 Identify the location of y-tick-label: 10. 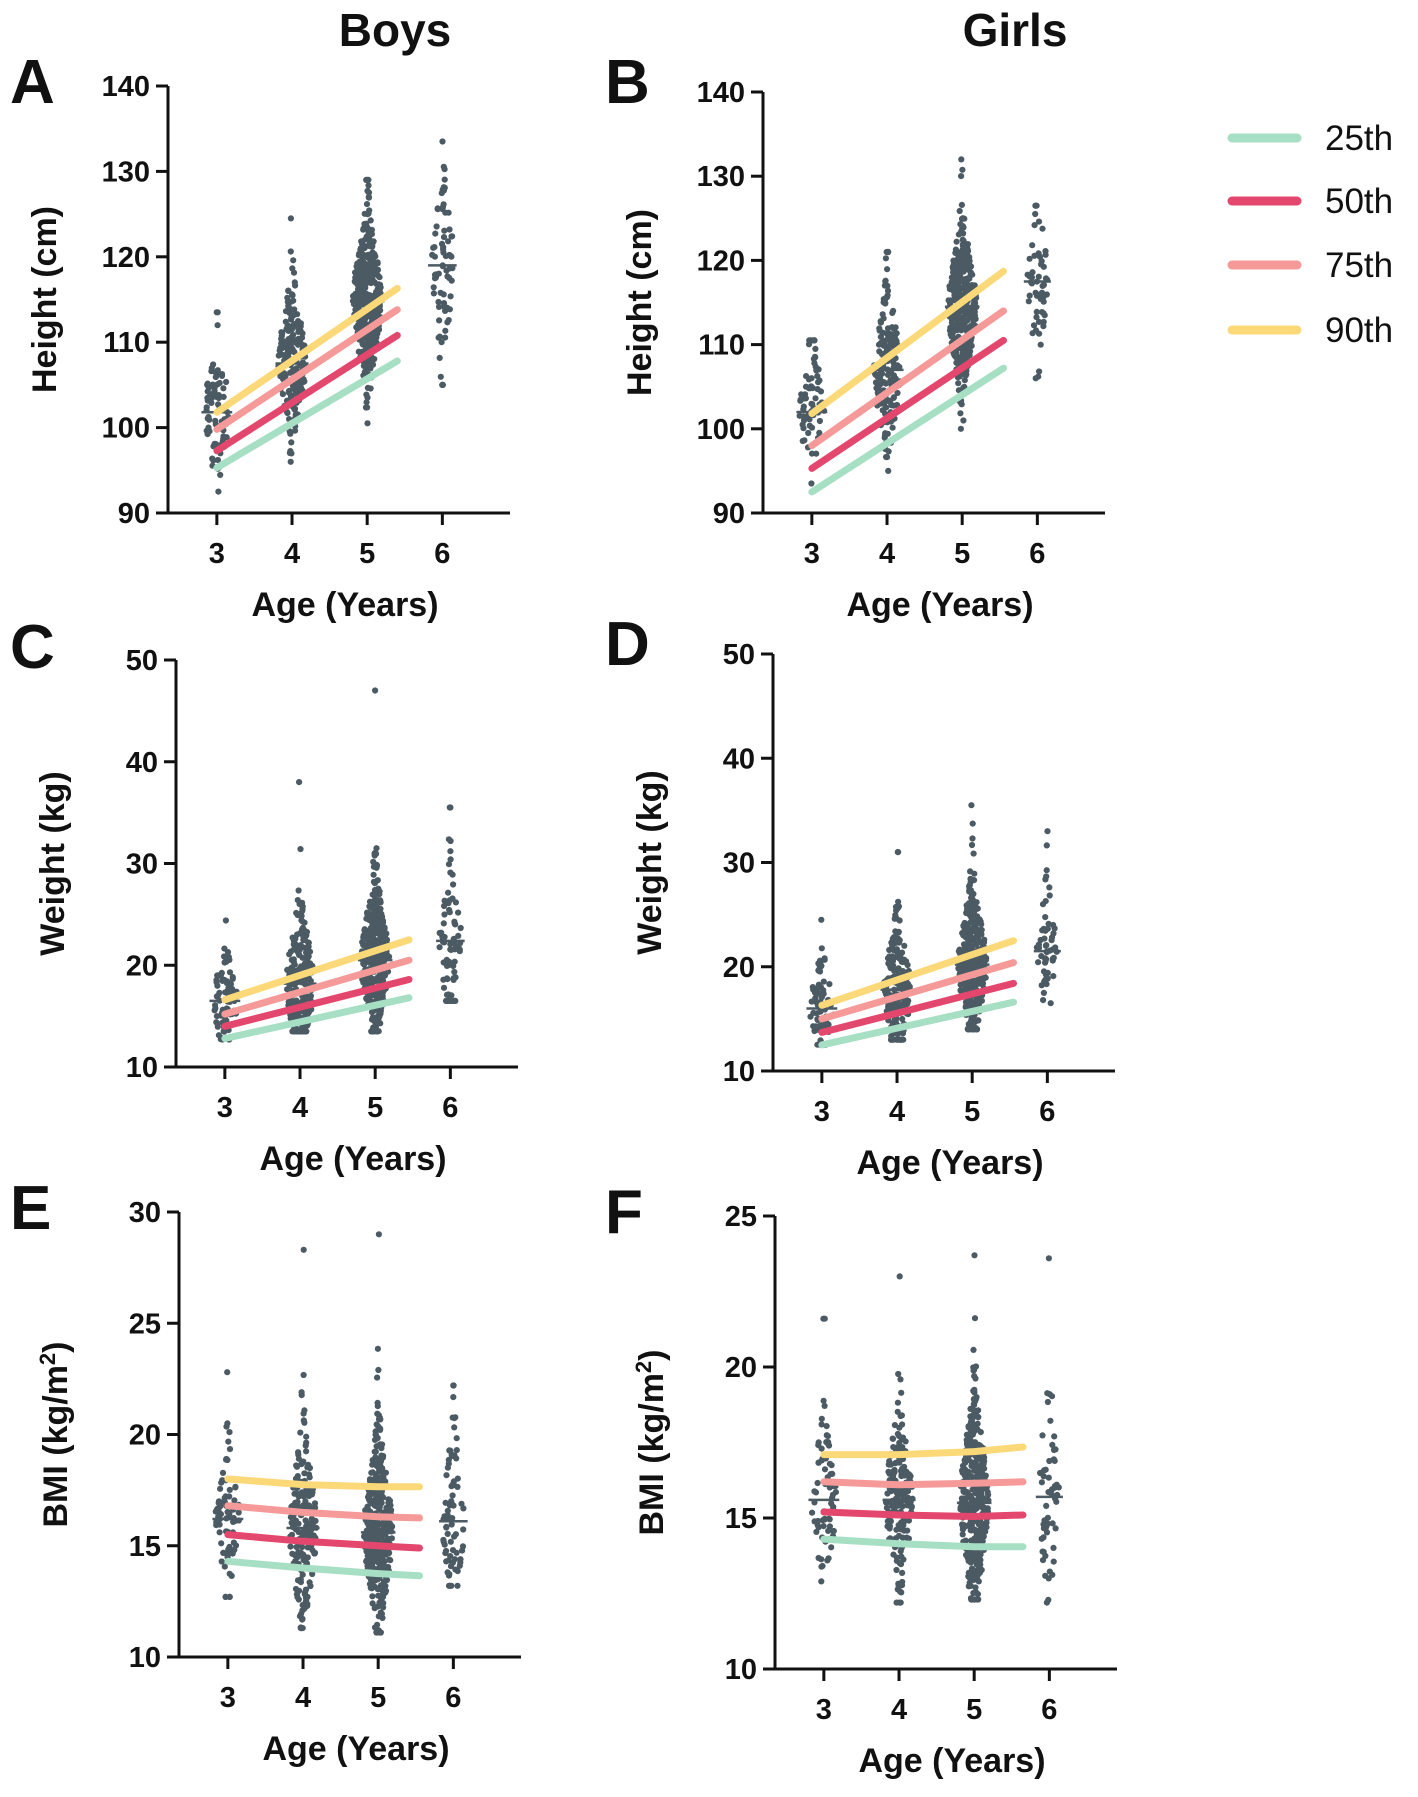
(741, 1670).